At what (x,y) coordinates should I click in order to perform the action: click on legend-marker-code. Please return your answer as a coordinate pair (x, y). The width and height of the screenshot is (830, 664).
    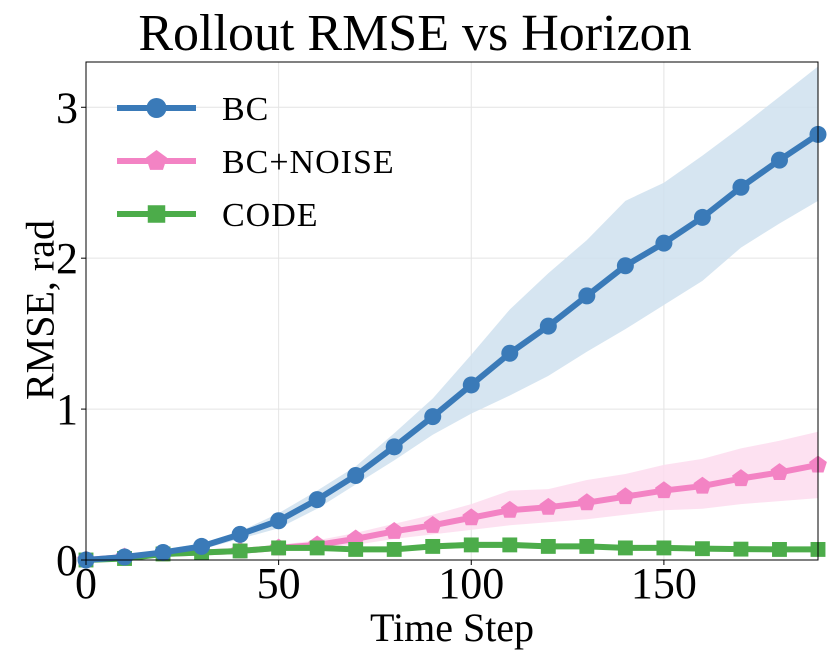
    Looking at the image, I should click on (156, 214).